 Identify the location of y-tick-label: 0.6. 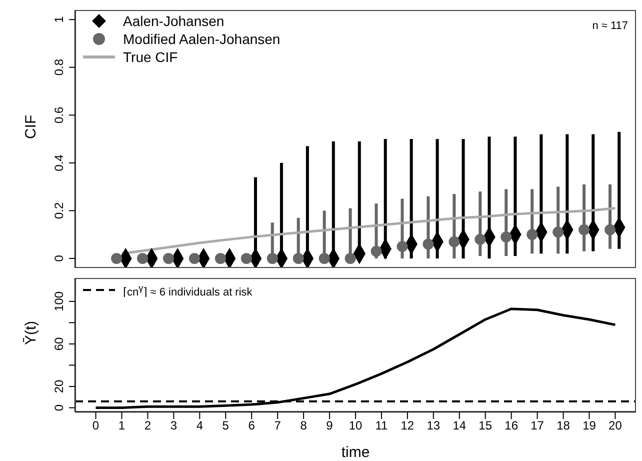
(59, 115).